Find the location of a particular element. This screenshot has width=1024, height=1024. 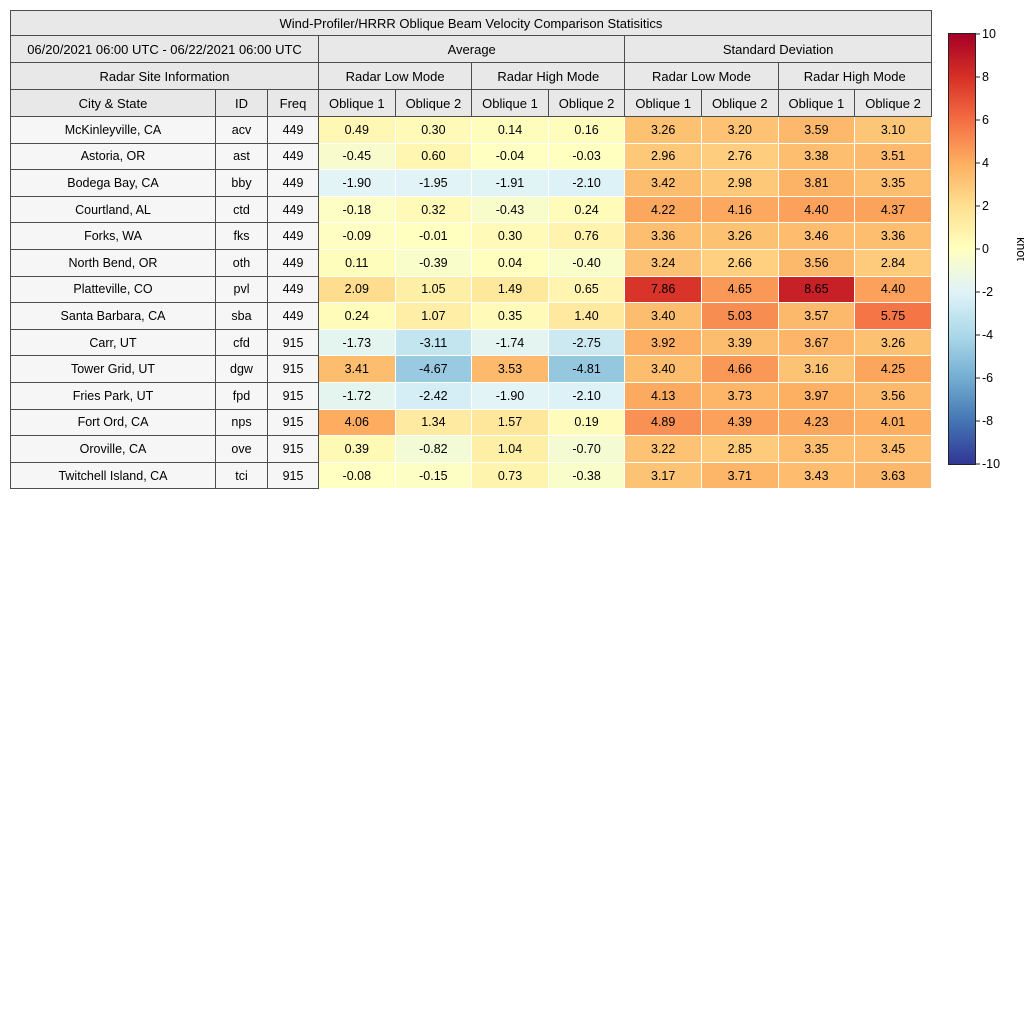

city-state-cell: Oroville, CA is located at coordinates (113, 449).